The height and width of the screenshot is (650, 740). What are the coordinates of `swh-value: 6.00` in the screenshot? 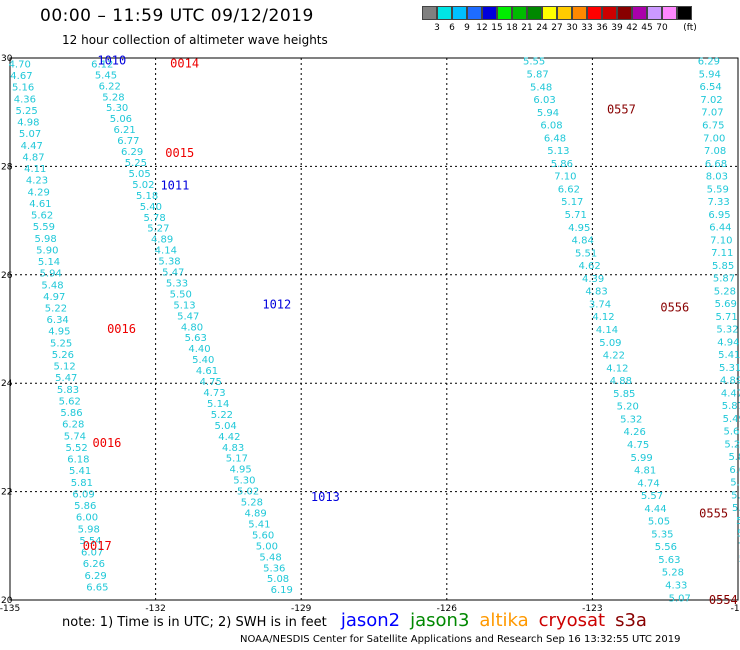 It's located at (87, 518).